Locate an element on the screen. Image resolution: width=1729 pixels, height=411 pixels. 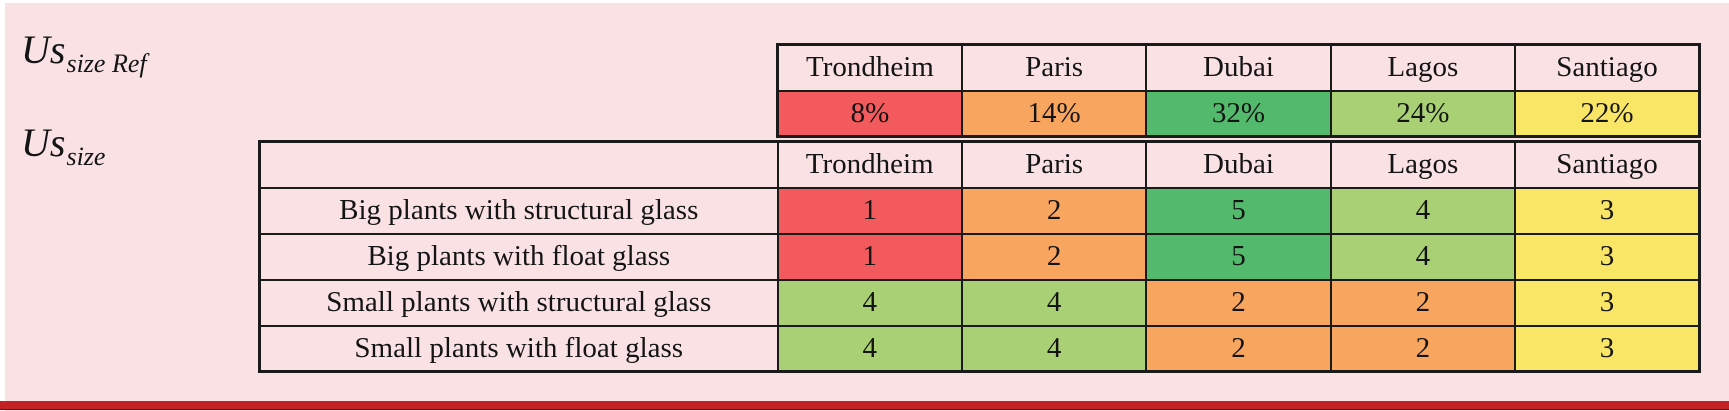
city-header: Paris is located at coordinates (1054, 164).